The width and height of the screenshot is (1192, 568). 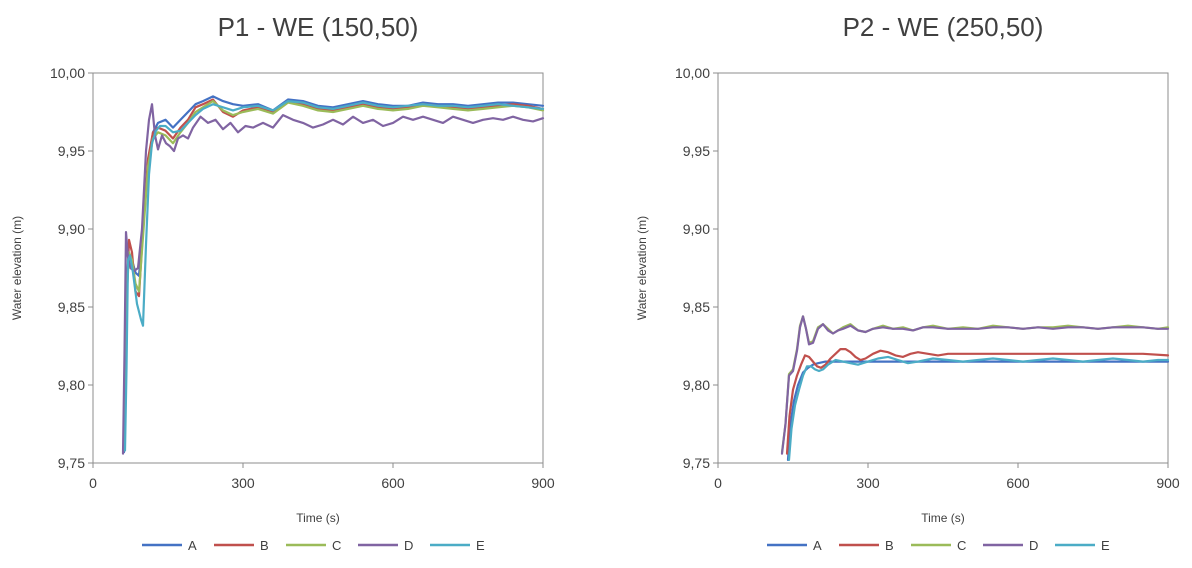 I want to click on series-line-c, so click(x=975, y=384).